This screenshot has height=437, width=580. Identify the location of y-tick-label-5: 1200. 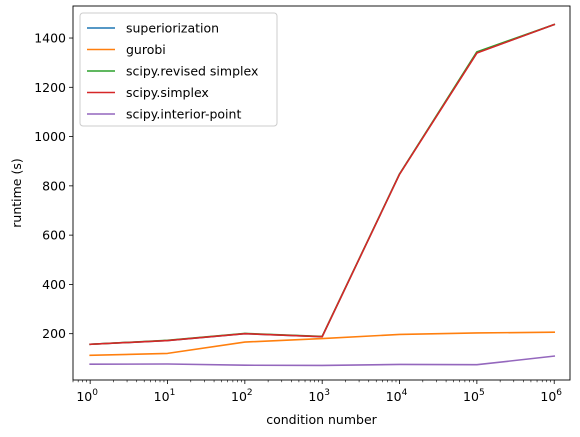
(50, 87).